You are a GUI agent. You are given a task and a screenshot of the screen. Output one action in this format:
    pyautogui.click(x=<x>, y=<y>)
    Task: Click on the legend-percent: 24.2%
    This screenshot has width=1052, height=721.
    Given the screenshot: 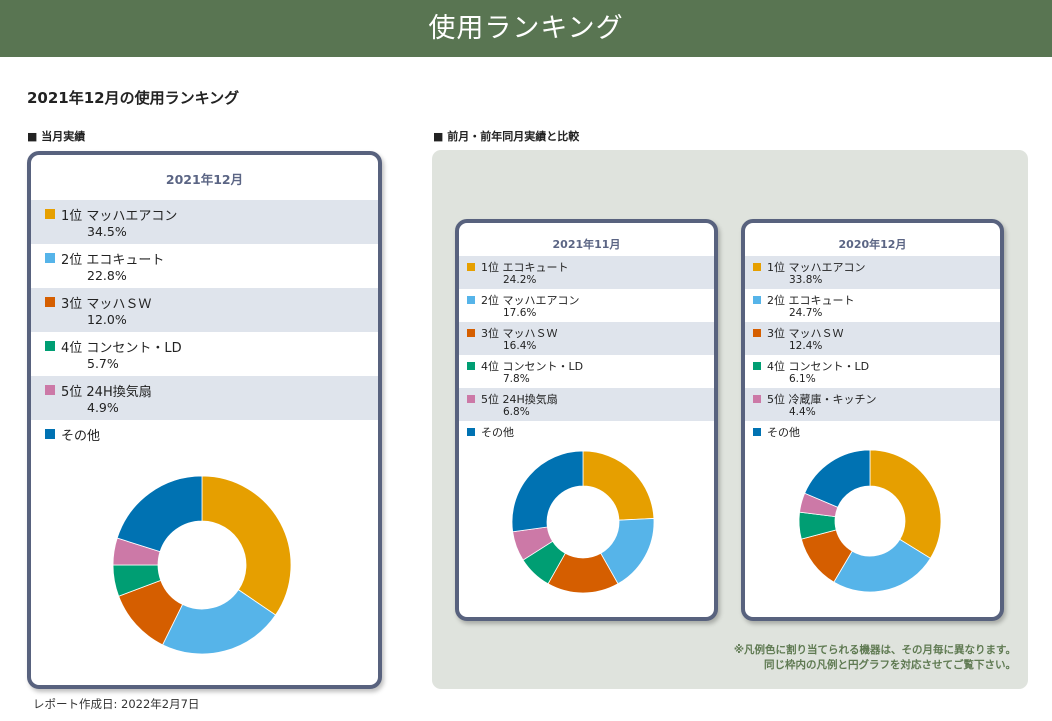 What is the action you would take?
    pyautogui.click(x=520, y=280)
    